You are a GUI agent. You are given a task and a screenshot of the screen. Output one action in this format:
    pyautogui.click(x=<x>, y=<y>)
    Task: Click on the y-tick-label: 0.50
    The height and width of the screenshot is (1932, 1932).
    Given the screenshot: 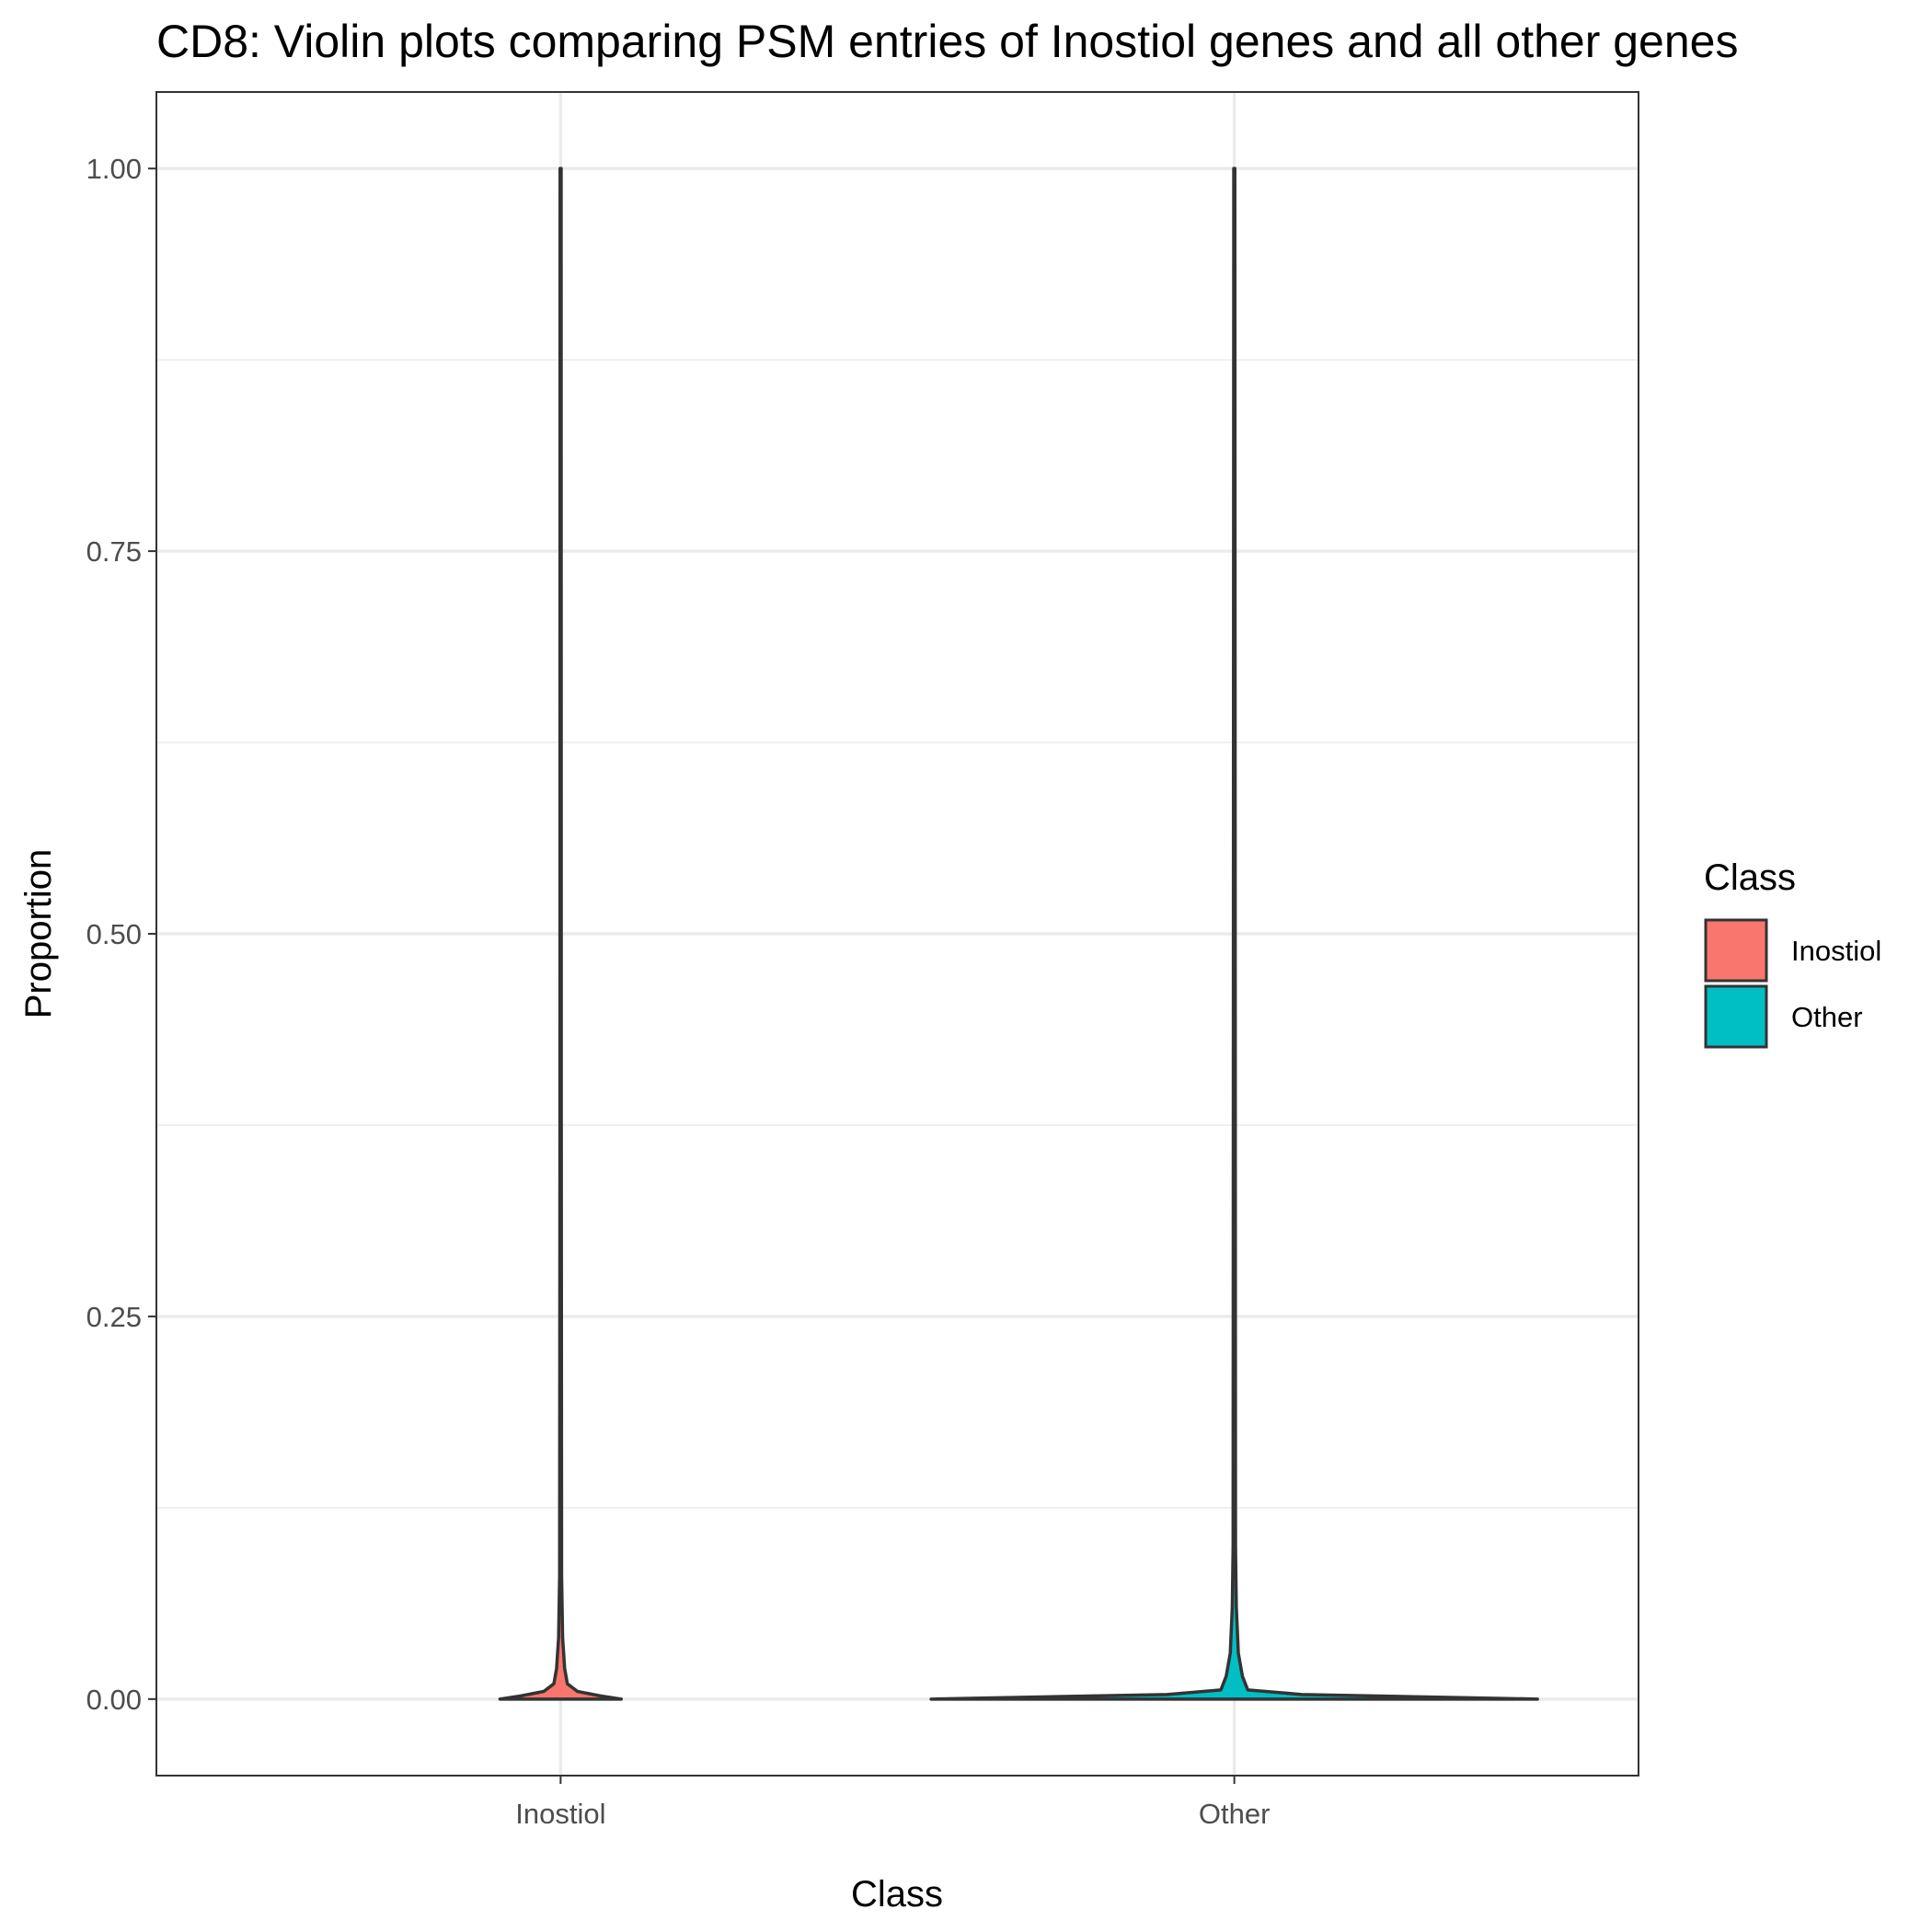 What is the action you would take?
    pyautogui.click(x=114, y=934)
    